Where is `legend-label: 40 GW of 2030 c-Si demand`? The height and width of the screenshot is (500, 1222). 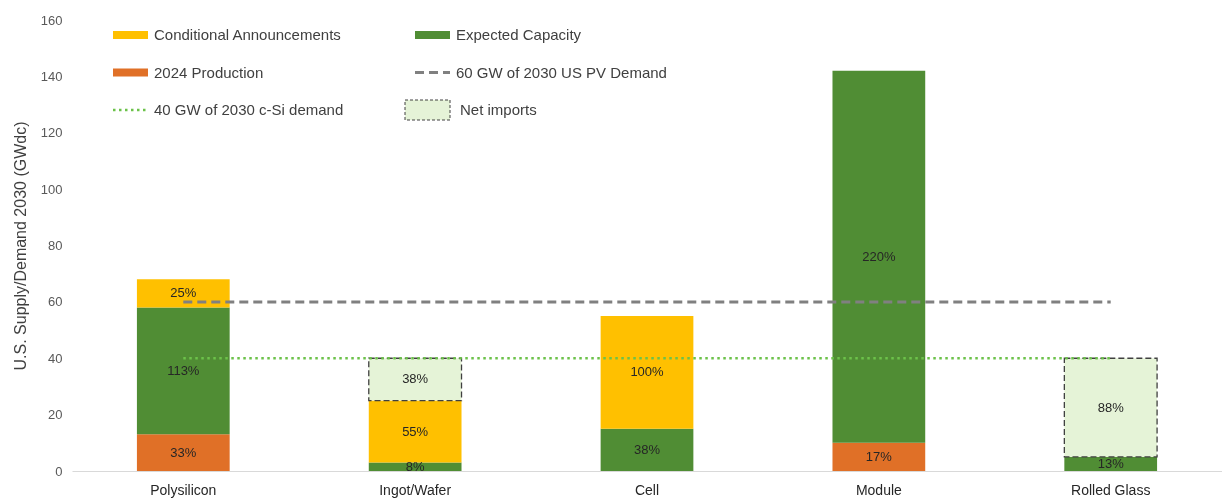
legend-label: 40 GW of 2030 c-Si demand is located at coordinates (249, 109).